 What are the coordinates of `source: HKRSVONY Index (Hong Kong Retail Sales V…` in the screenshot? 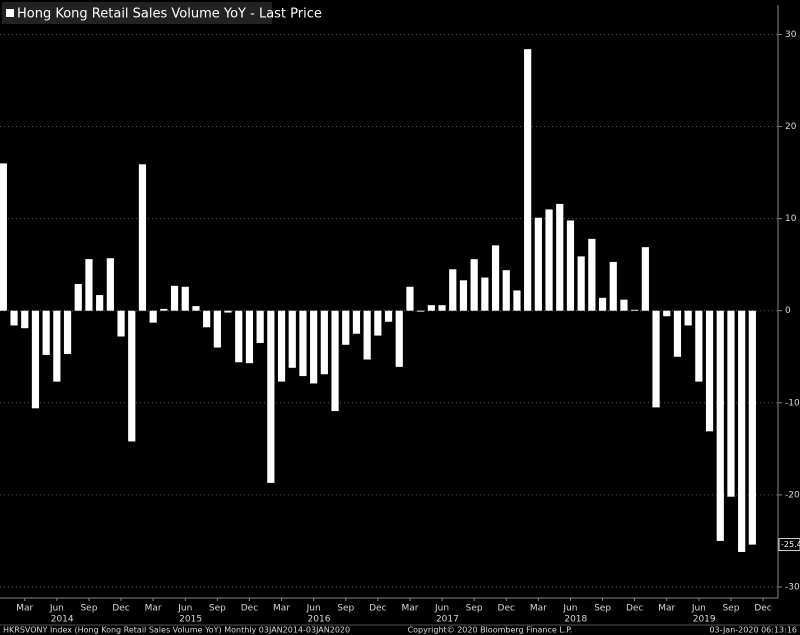 It's located at (176, 630).